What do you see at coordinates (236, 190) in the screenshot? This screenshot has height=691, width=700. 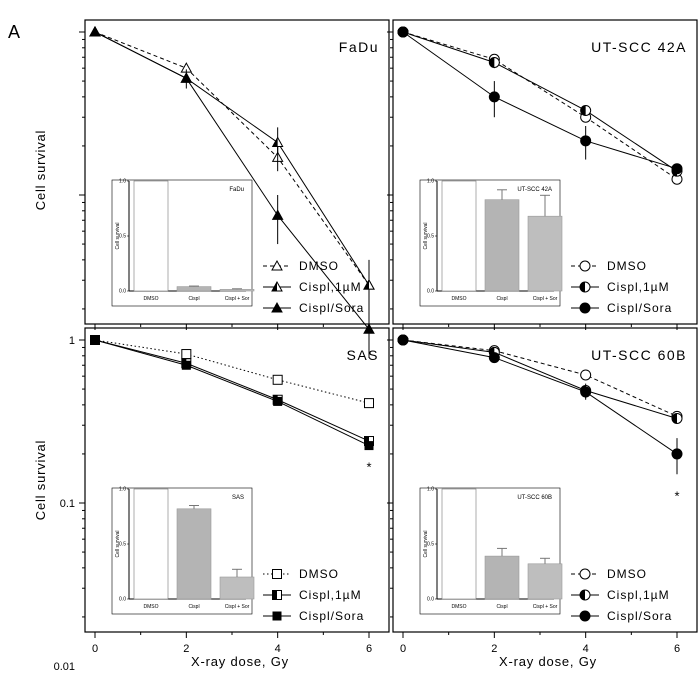 I see `inset-title: FaDu` at bounding box center [236, 190].